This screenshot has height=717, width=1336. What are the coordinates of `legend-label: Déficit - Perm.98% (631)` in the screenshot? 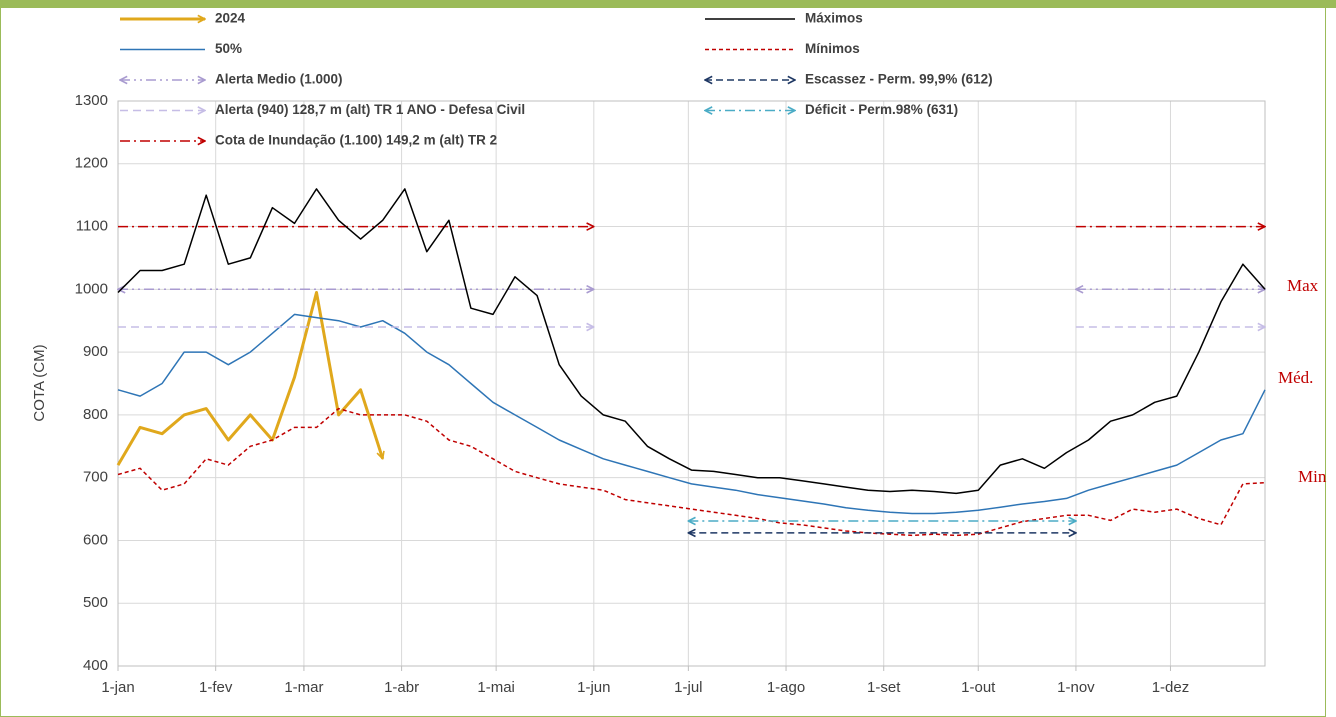 It's located at (881, 109).